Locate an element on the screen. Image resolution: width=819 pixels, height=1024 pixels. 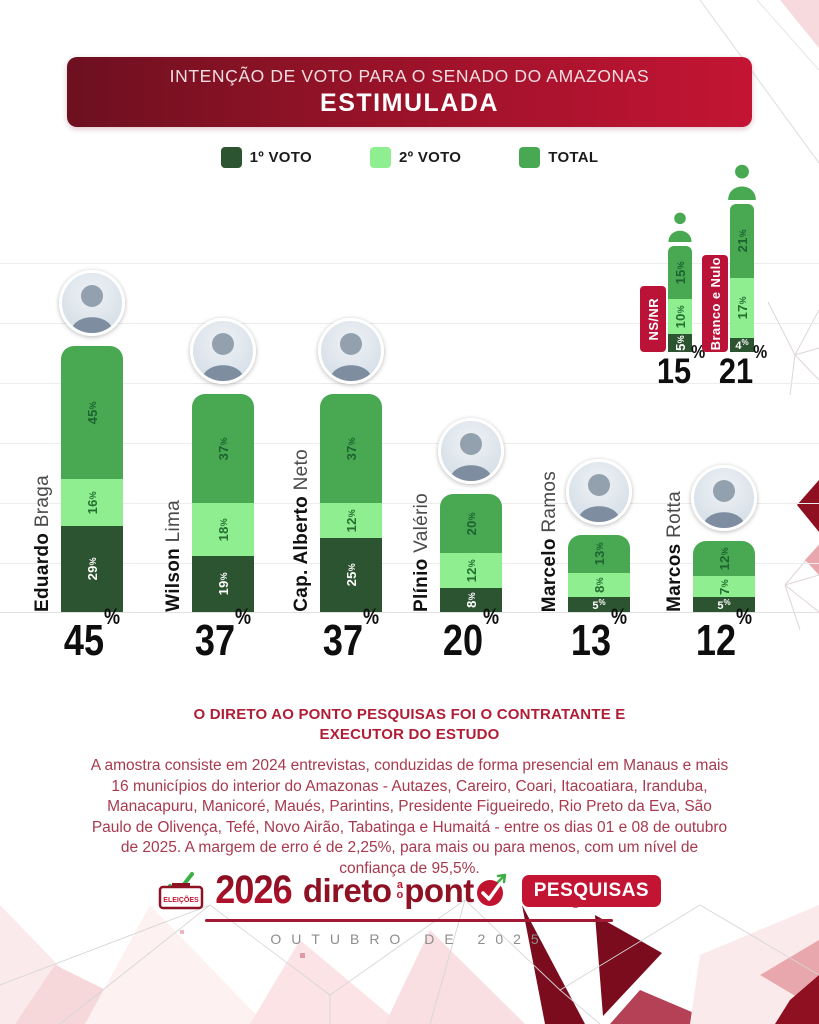
segment-value-label: 20% is located at coordinates (471, 523).